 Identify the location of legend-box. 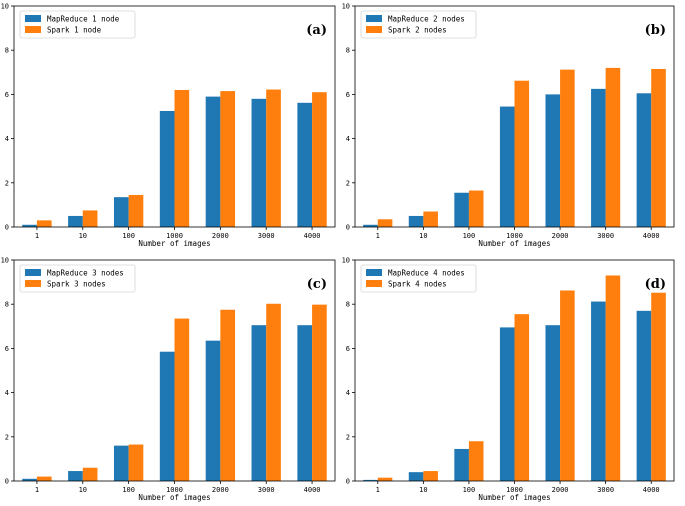
(418, 278).